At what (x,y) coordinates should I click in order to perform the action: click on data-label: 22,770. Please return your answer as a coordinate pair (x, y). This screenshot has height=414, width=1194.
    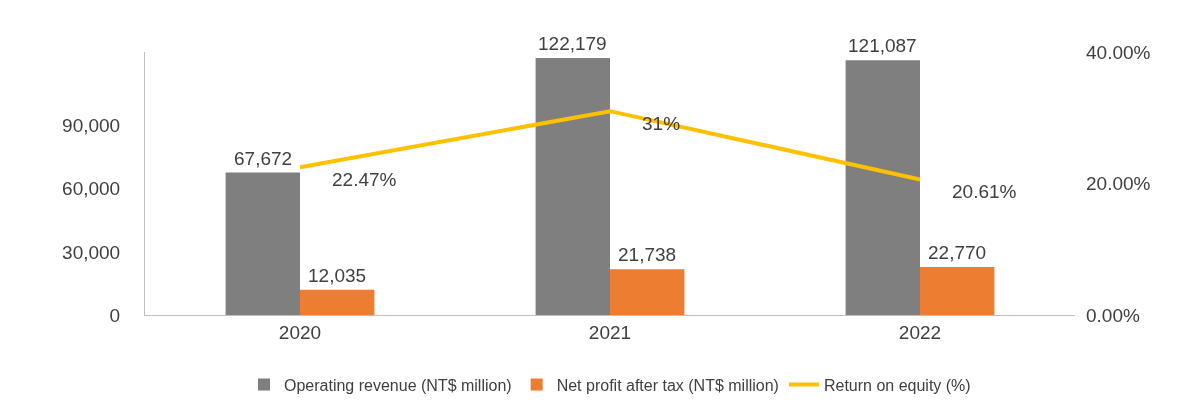
    Looking at the image, I should click on (957, 252).